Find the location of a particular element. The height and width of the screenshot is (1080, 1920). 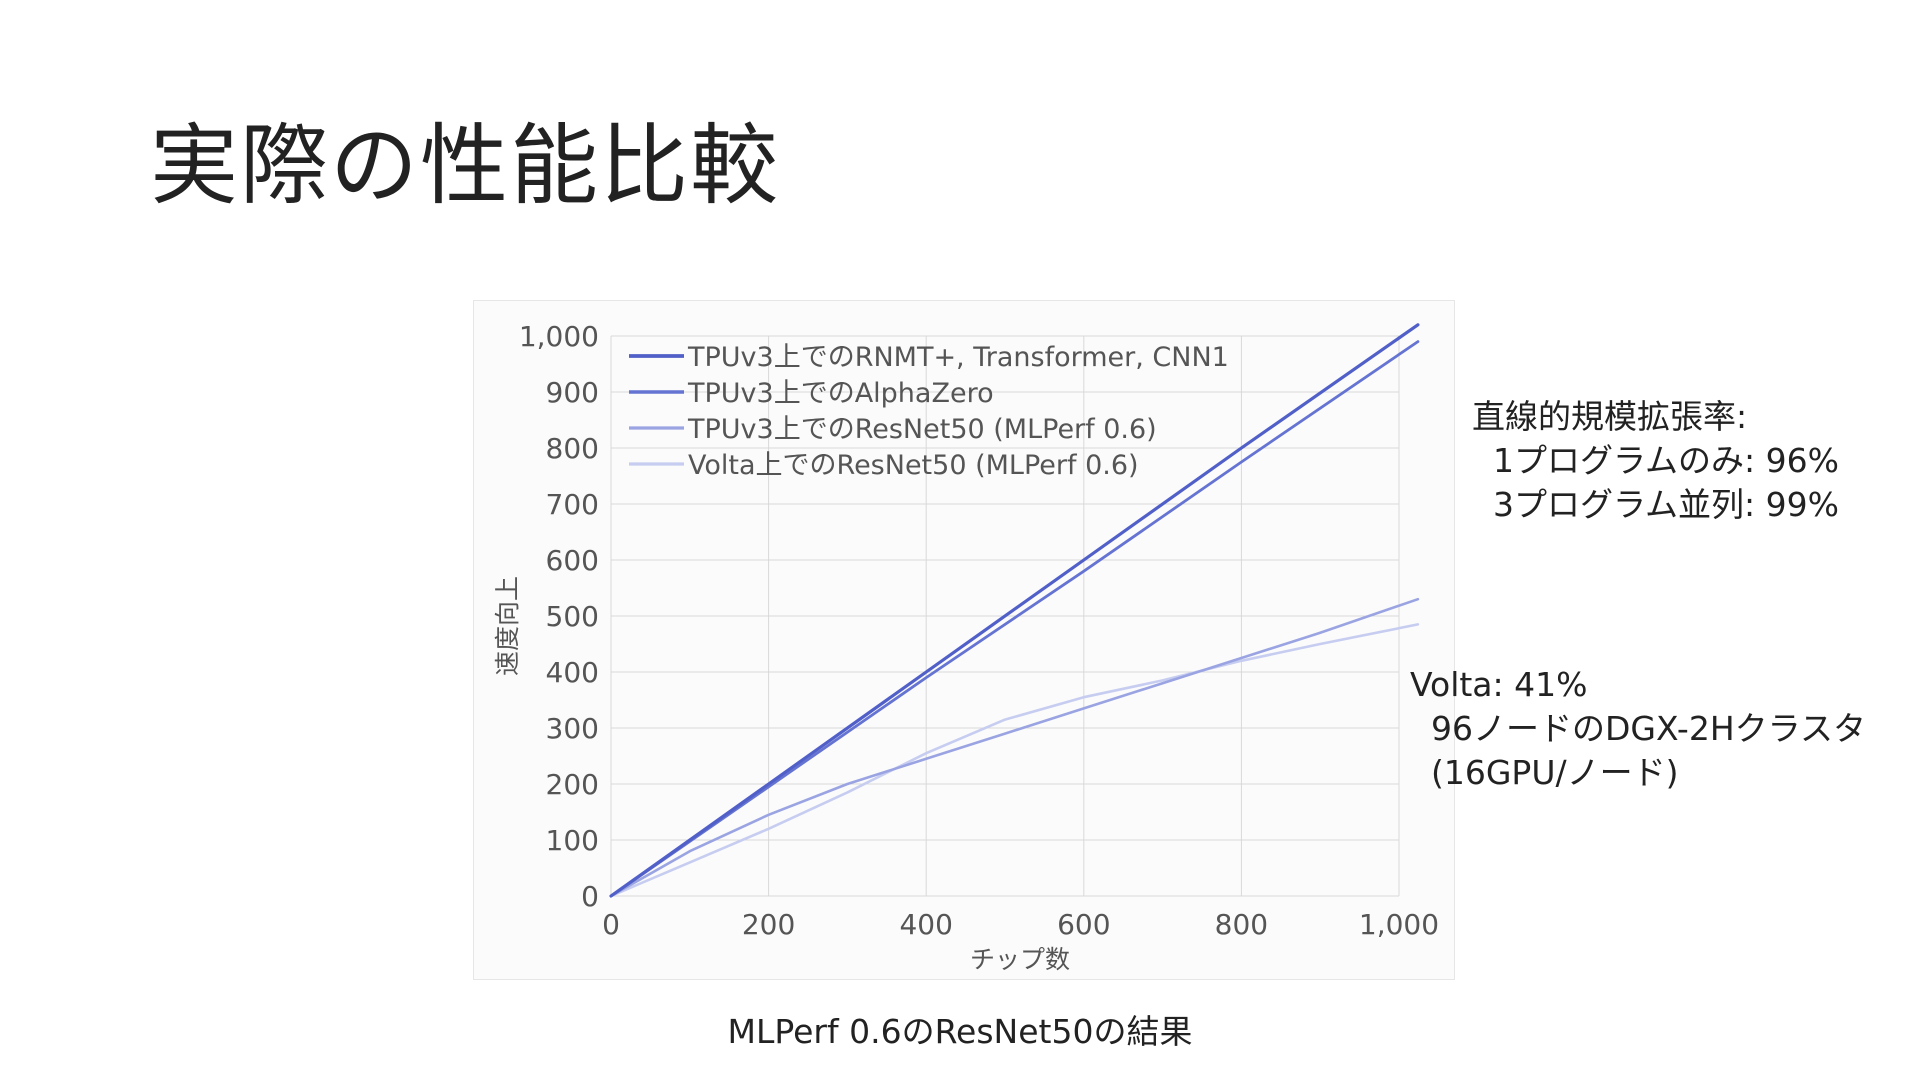

y-tick-label: 300 is located at coordinates (572, 728).